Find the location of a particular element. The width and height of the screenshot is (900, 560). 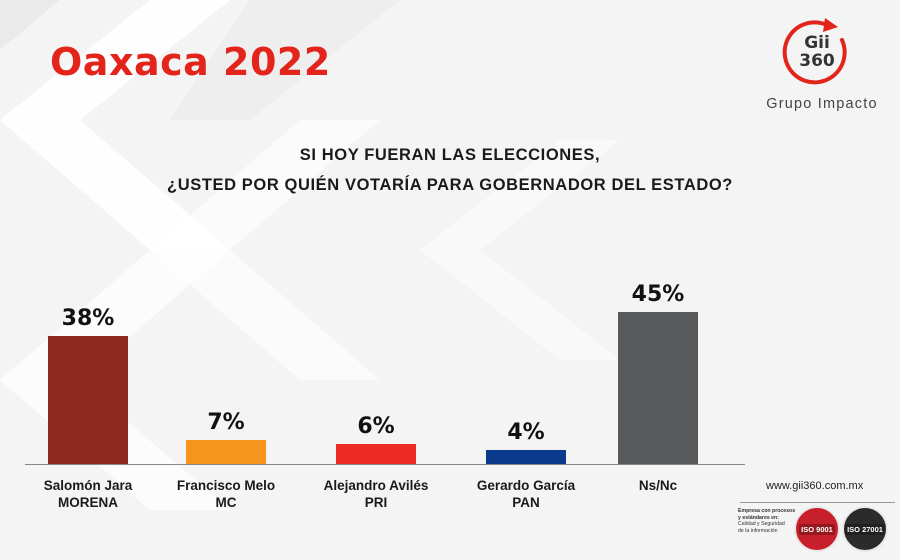

category-label-2: Francisco Melo MC is located at coordinates (226, 494).